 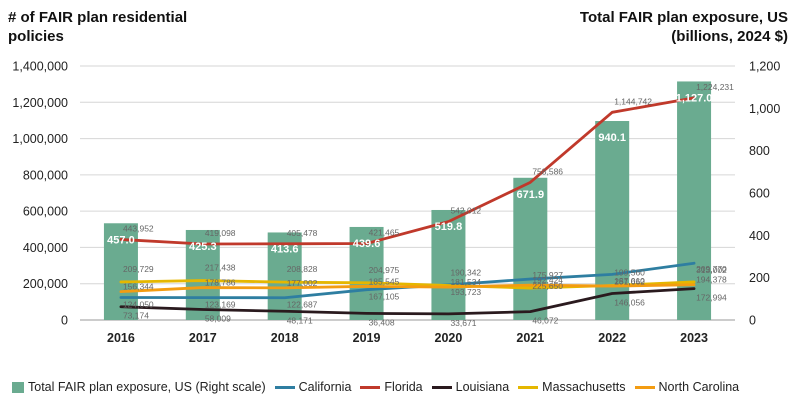 What do you see at coordinates (759, 151) in the screenshot?
I see `right-tick-label: 800` at bounding box center [759, 151].